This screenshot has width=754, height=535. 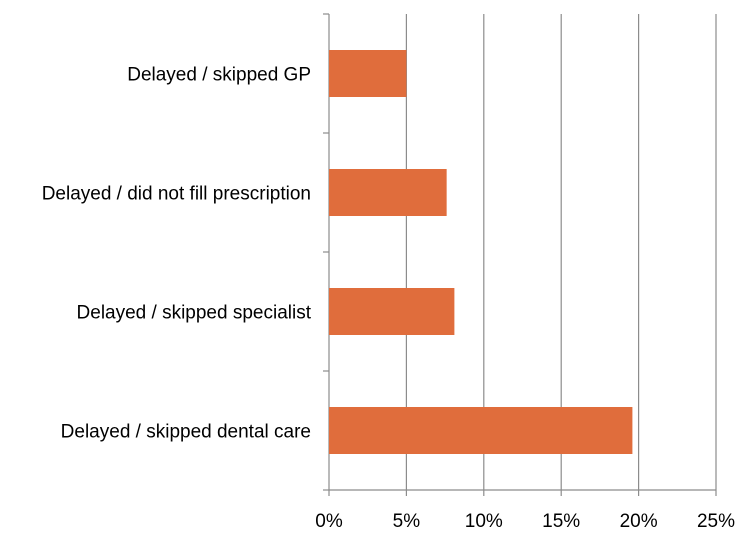 I want to click on x-tick-labels: 0% 5% 10% 15% 20% 25%, so click(x=525, y=521).